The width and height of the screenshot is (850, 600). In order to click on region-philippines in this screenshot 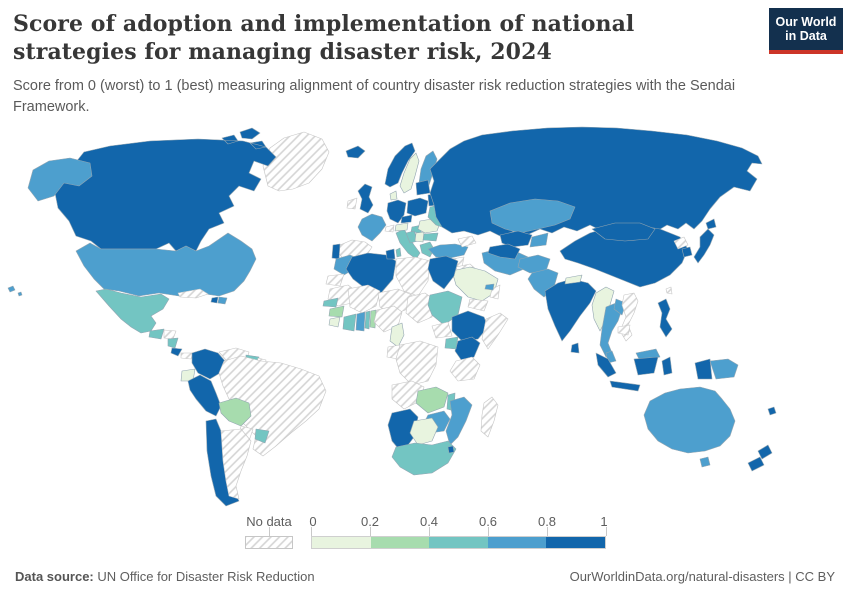, I will do `click(665, 318)`.